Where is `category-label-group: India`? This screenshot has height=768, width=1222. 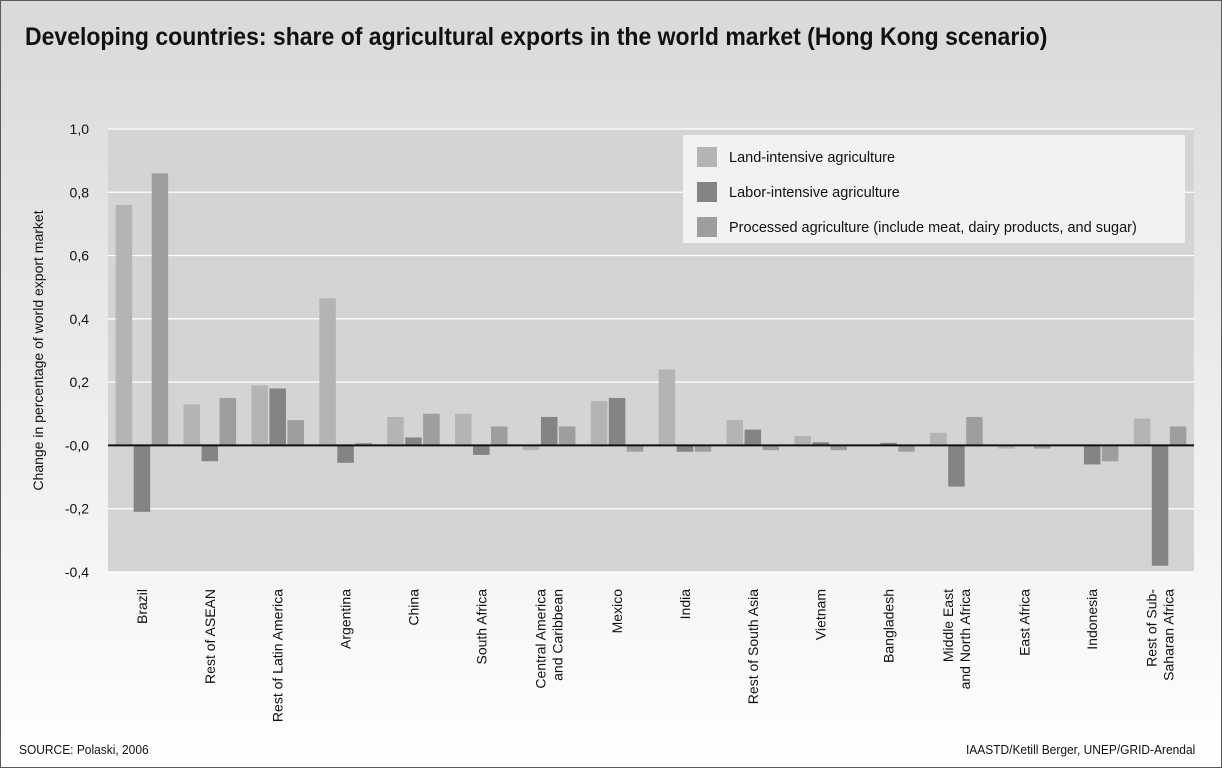
category-label-group: India is located at coordinates (685, 604).